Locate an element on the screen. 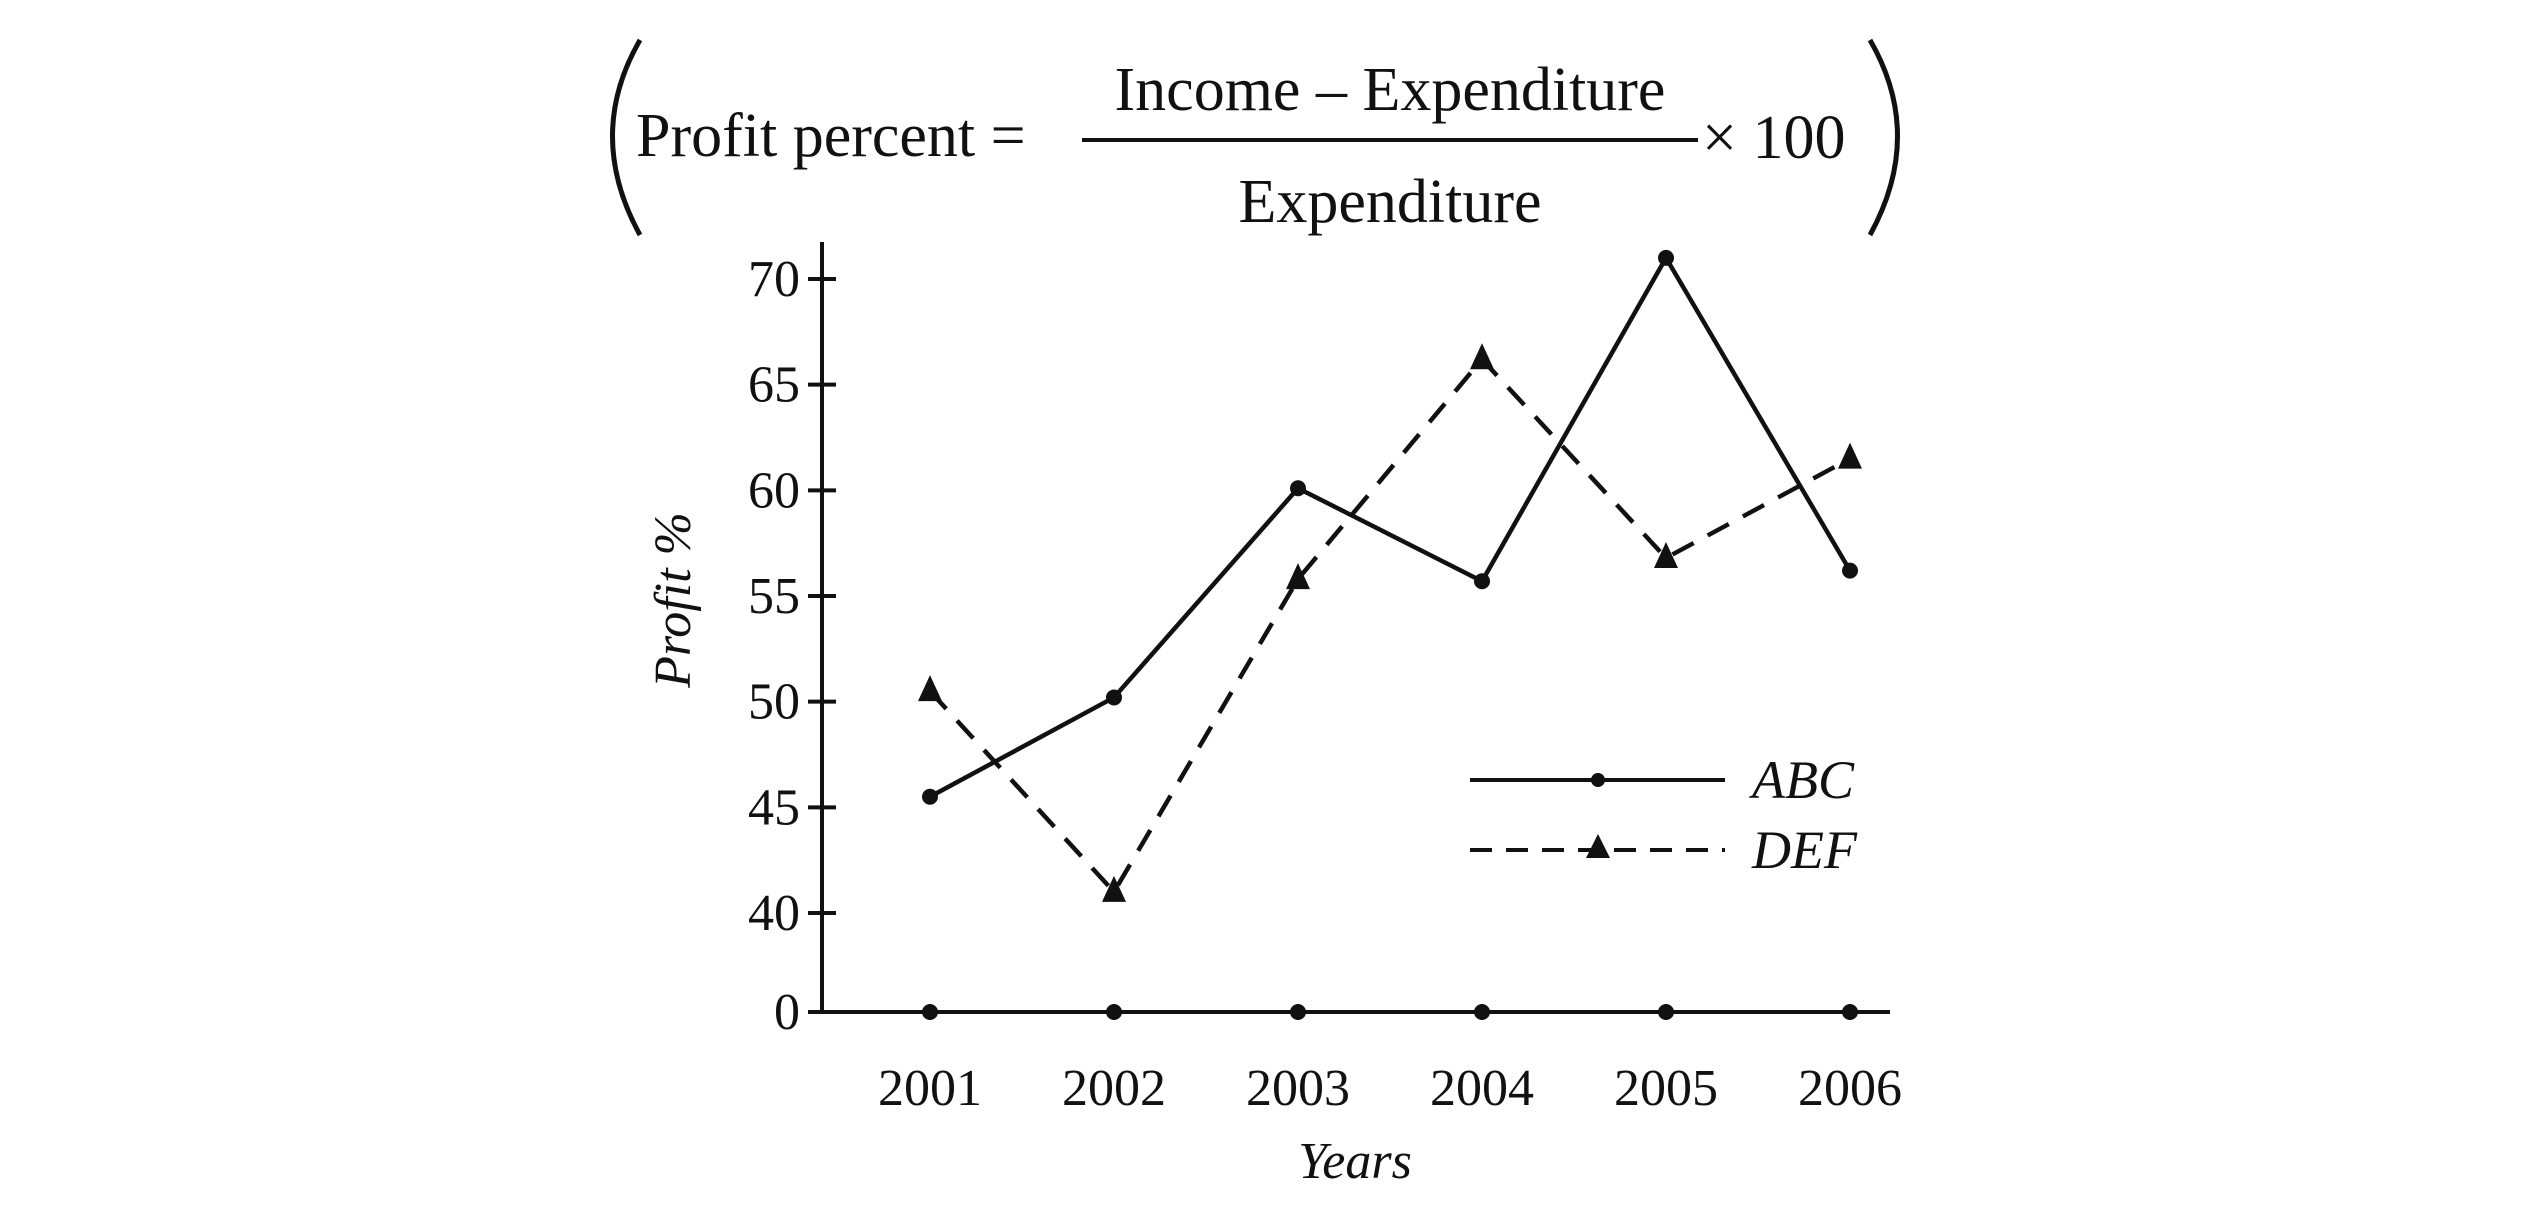 The height and width of the screenshot is (1205, 2532). y-tick-label: 40 is located at coordinates (774, 913).